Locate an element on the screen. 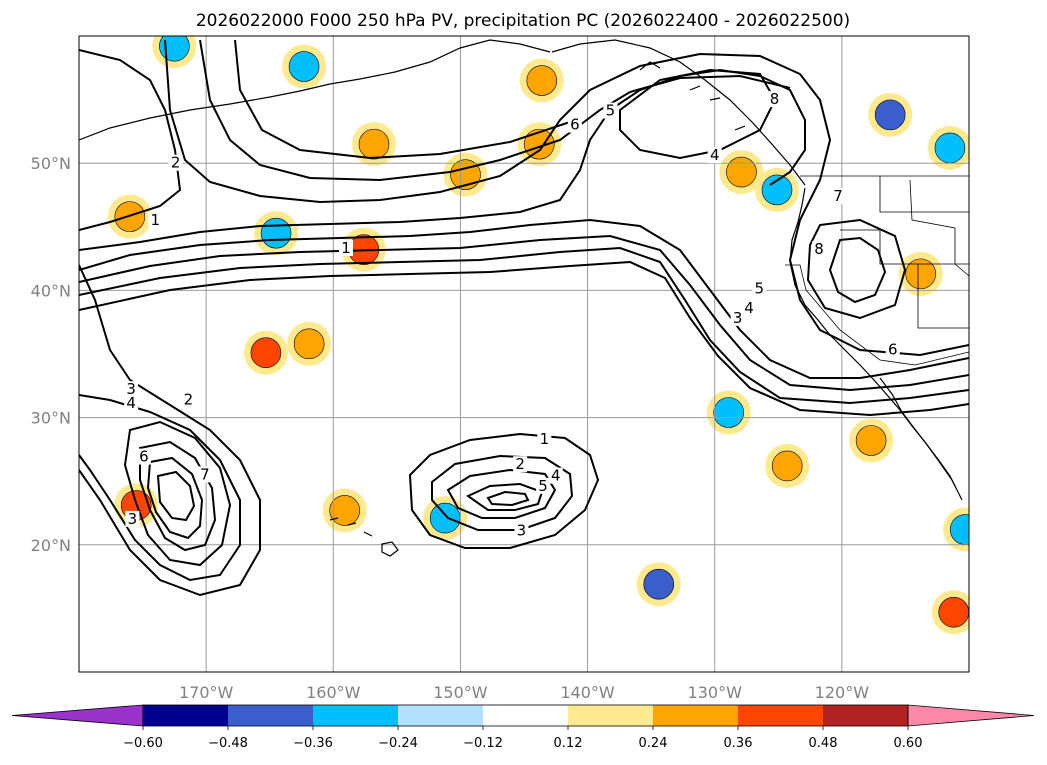 This screenshot has height=765, width=1047. x-tick-label: 120°W is located at coordinates (842, 692).